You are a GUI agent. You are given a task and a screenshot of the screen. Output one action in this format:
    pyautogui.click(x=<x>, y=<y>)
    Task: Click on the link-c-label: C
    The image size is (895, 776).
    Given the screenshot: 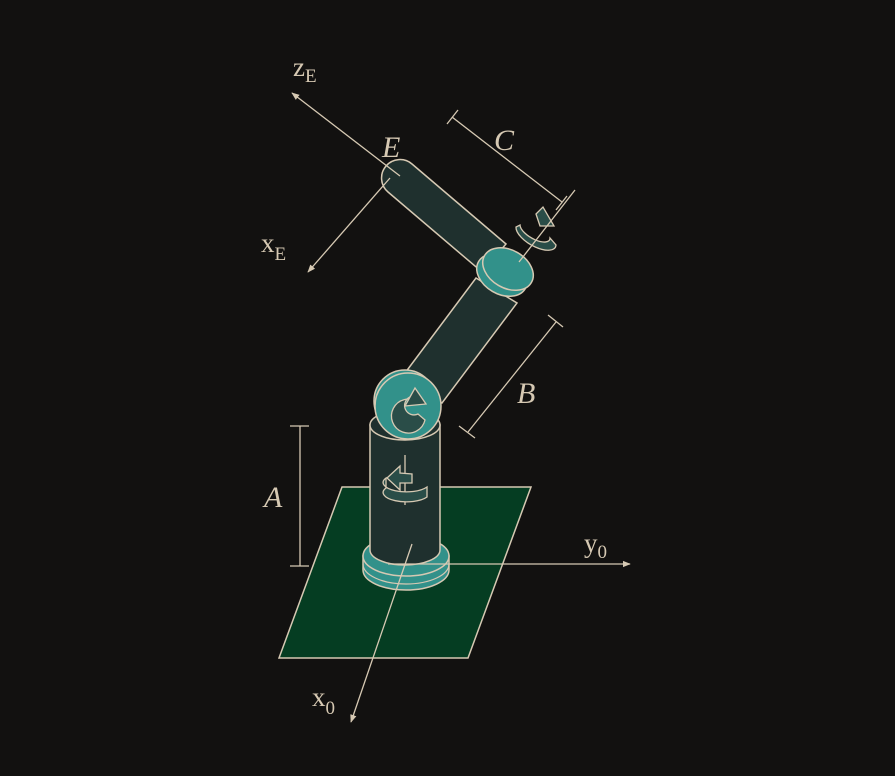 What is the action you would take?
    pyautogui.click(x=504, y=140)
    